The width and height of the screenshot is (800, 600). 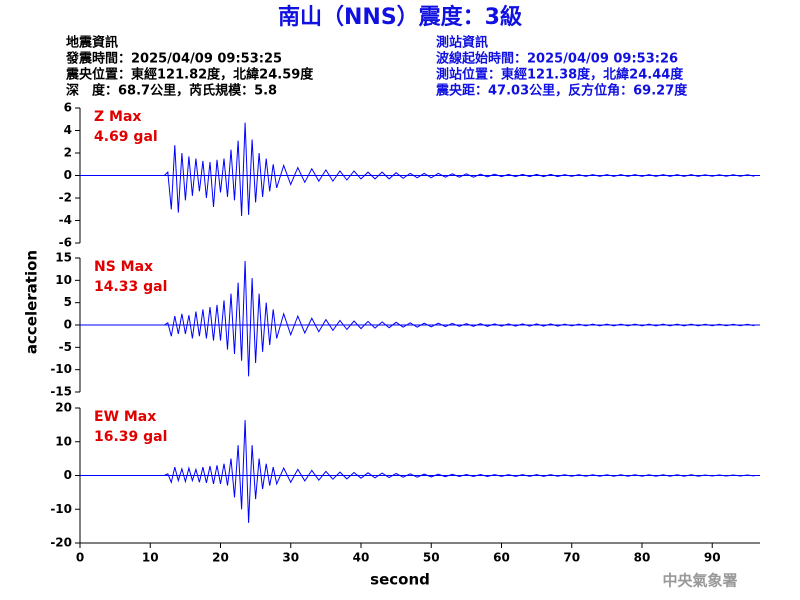 What do you see at coordinates (123, 267) in the screenshot?
I see `series-name: NS Max` at bounding box center [123, 267].